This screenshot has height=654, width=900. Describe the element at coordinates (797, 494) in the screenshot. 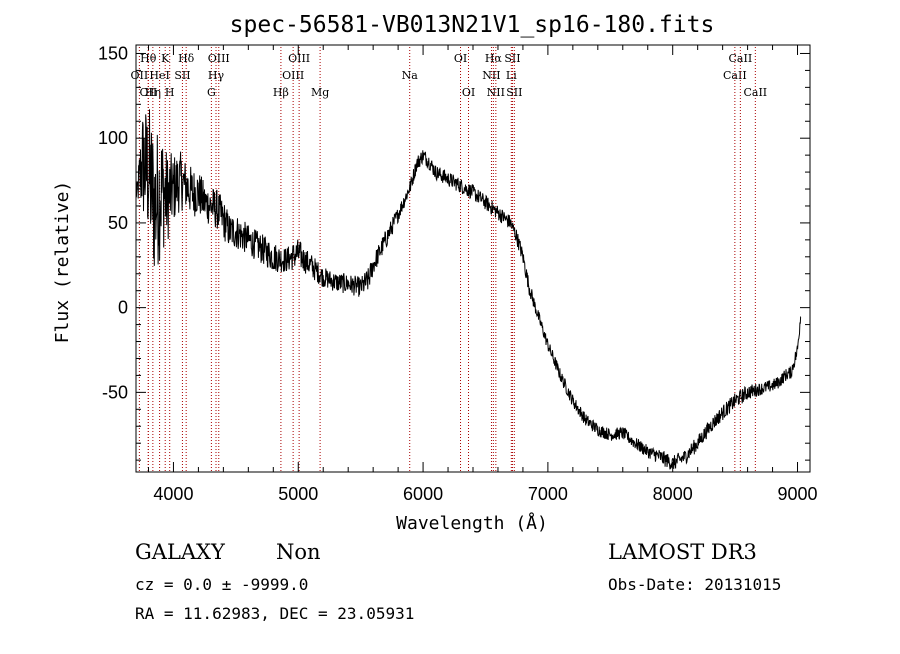

I see `x-tick-label: 9000` at that location.